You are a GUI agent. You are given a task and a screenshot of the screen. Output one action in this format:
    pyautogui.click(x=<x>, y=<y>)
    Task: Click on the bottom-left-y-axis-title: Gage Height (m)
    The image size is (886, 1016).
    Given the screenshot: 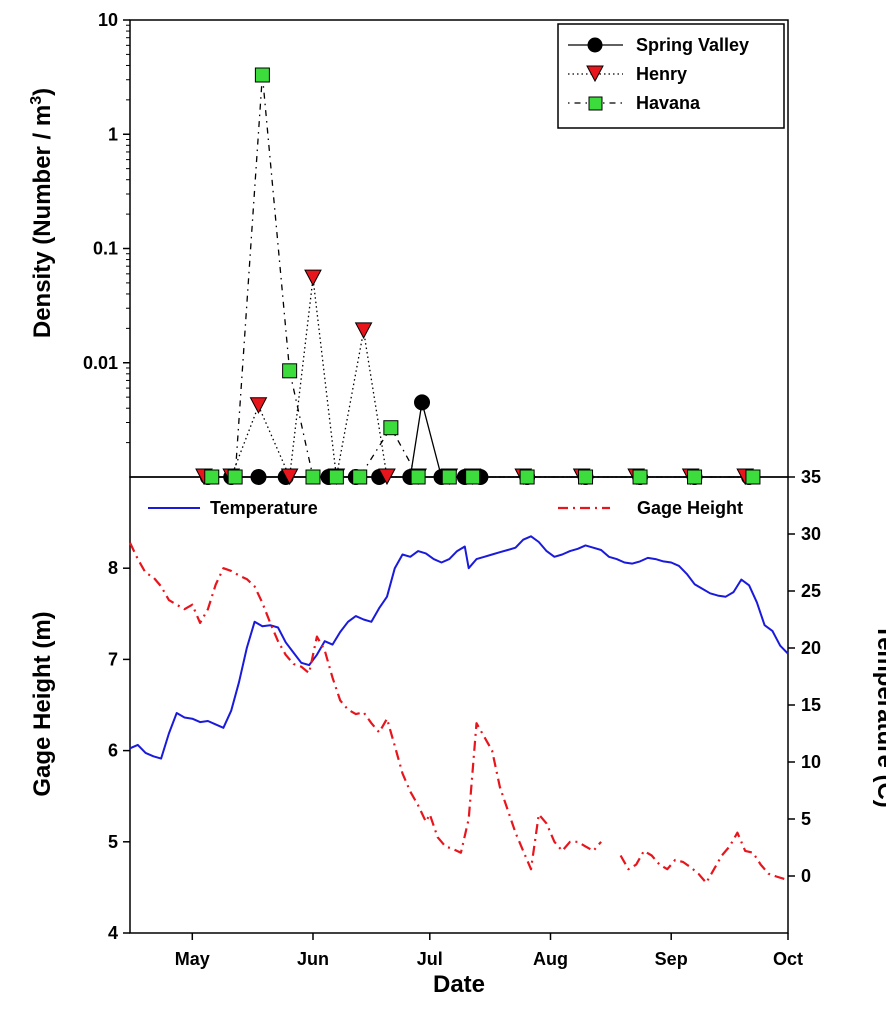 What is the action you would take?
    pyautogui.click(x=42, y=703)
    